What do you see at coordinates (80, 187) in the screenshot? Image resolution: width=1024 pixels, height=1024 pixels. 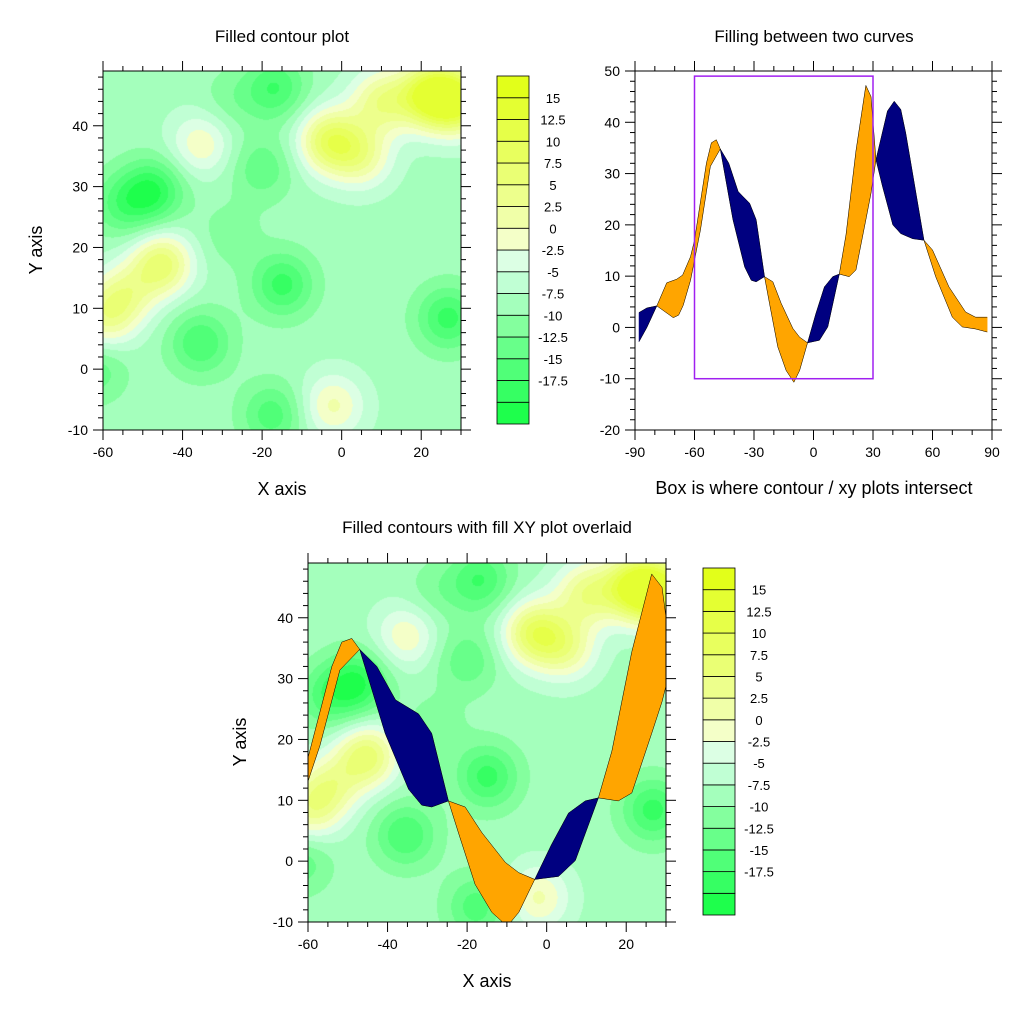 I see `contour-plot-y-tick-label: 30` at bounding box center [80, 187].